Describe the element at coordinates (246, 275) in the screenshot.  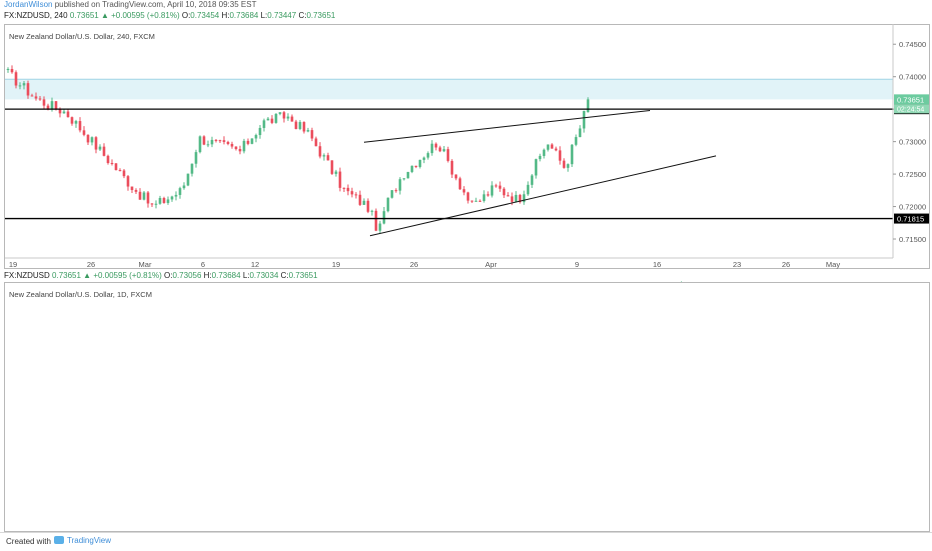
I see `low-label-1d: L:` at that location.